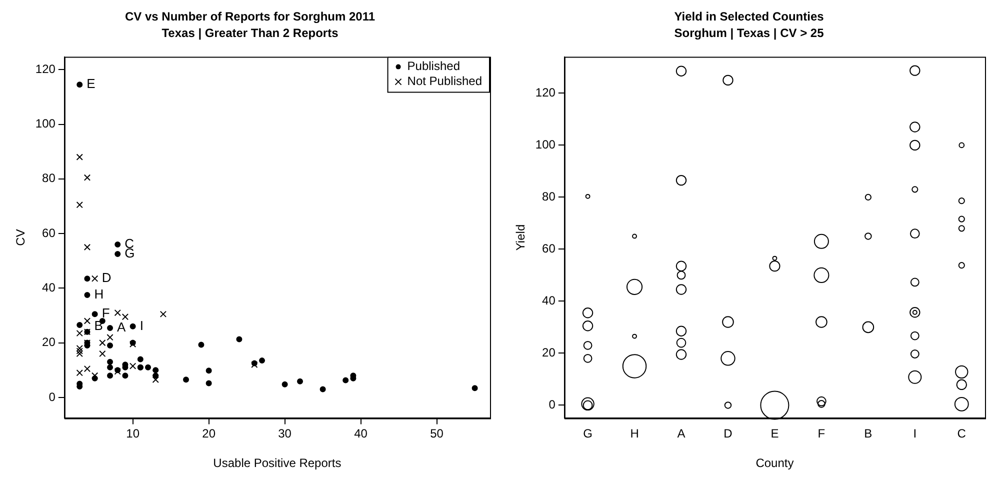 This screenshot has height=495, width=1000. I want to click on chart-subtitle: Texas | Greater Than 2 Reports, so click(250, 33).